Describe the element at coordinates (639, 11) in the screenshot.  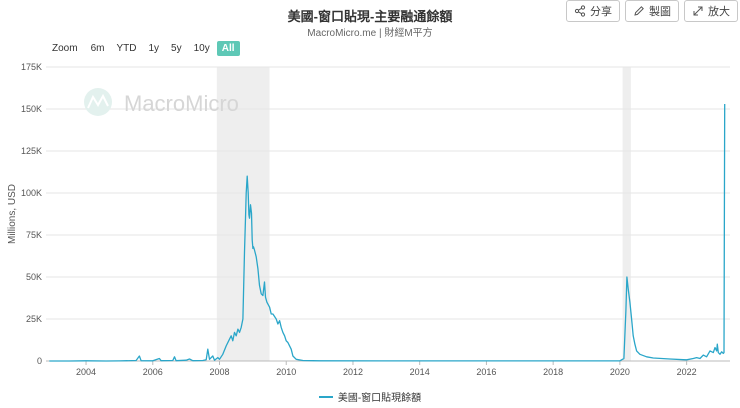
I see `pencil-icon` at that location.